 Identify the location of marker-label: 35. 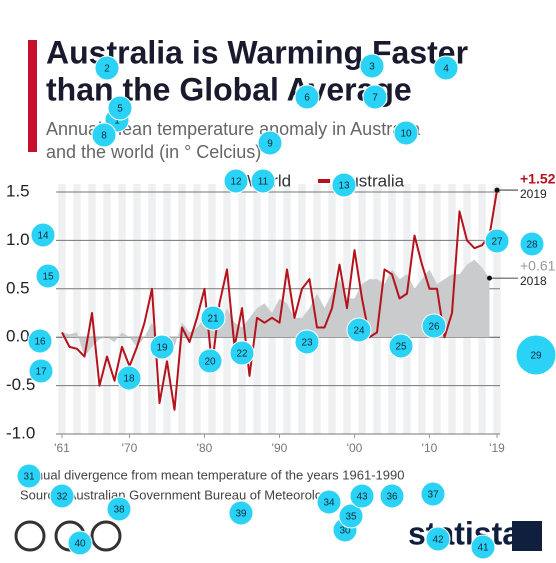
(351, 517).